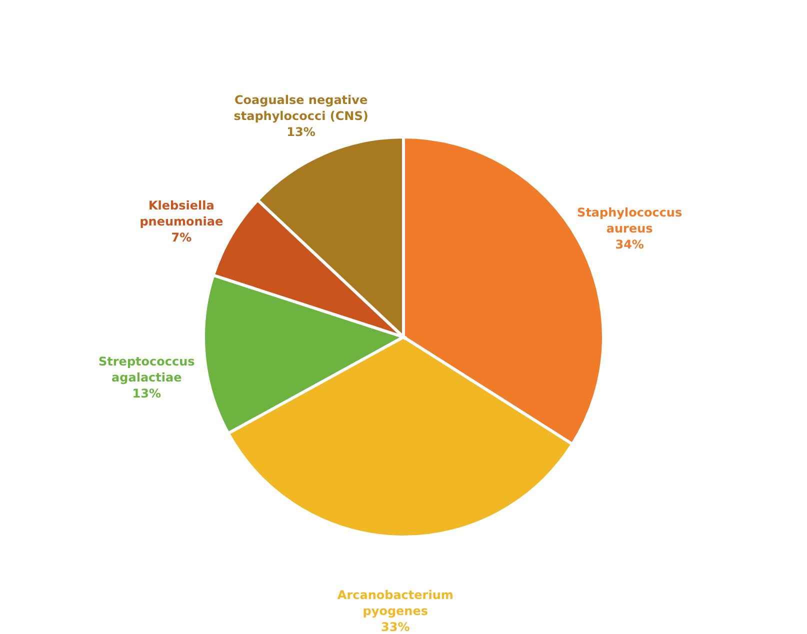  Describe the element at coordinates (182, 213) in the screenshot. I see `slice-label: Klebsiella pneumoniae` at that location.